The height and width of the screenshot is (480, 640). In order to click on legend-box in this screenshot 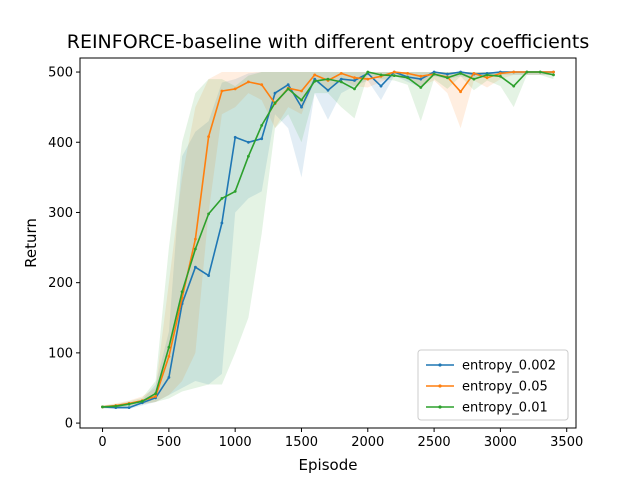, I will do `click(493, 385)`.